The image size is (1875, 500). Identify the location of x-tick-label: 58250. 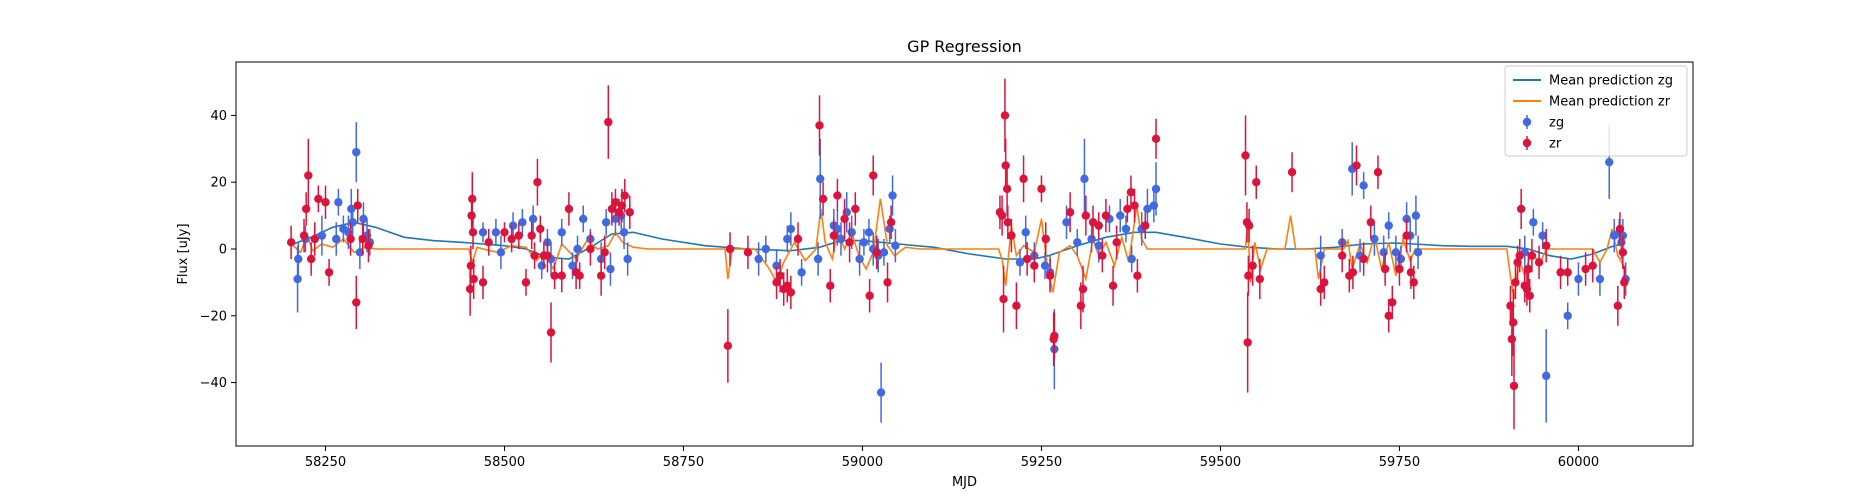
(325, 462).